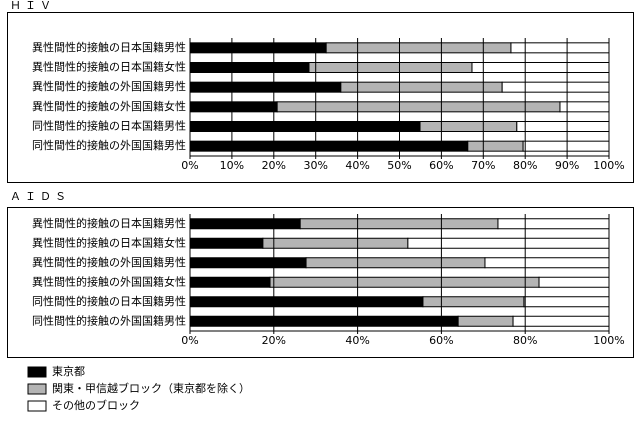 Image resolution: width=641 pixels, height=422 pixels. What do you see at coordinates (40, 196) in the screenshot?
I see `chart-title: ＡＩＤＳ` at bounding box center [40, 196].